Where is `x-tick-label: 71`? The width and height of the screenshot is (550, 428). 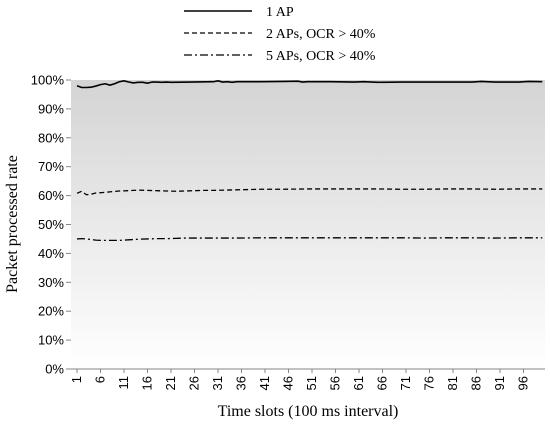 x-tick-label: 71 is located at coordinates (405, 383).